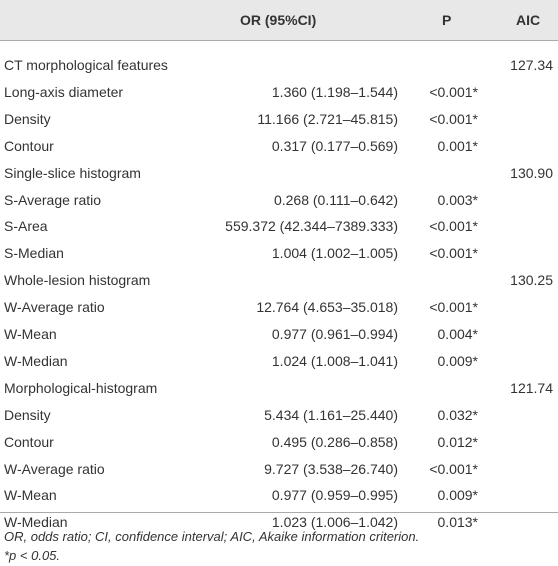 Image resolution: width=558 pixels, height=566 pixels. What do you see at coordinates (334, 91) in the screenshot?
I see `or-value: 1.360 (1.198–1.544)` at bounding box center [334, 91].